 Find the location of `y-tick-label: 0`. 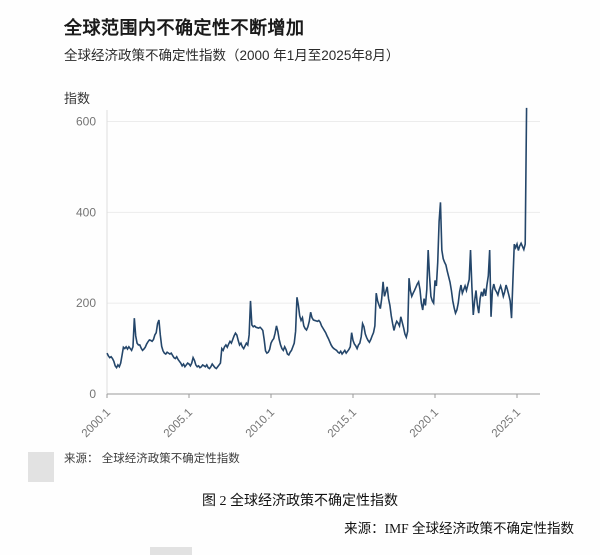

y-tick-label: 0 is located at coordinates (92, 394).